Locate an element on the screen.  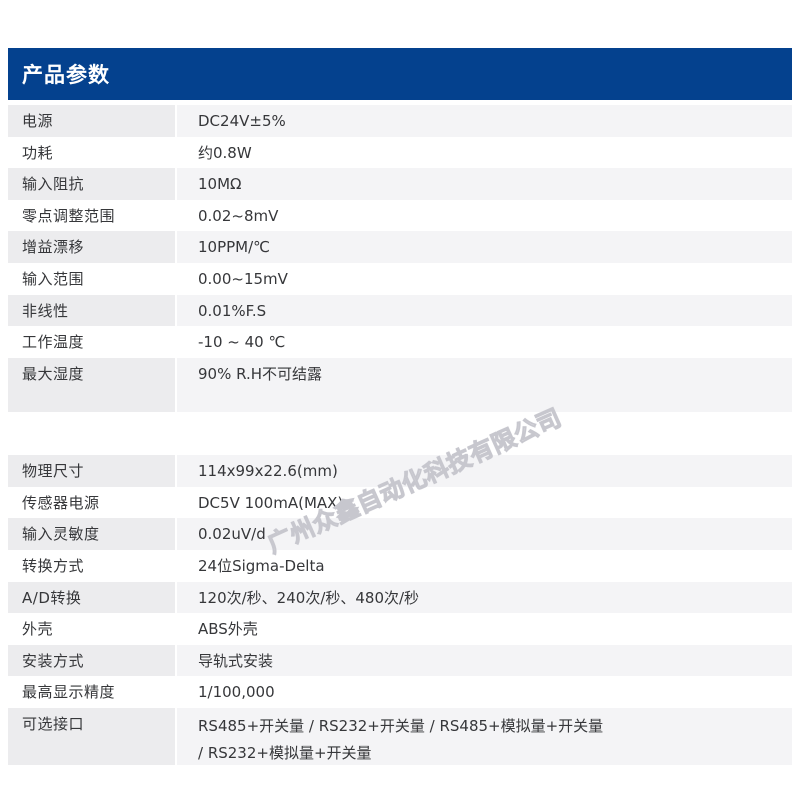
table-row: 输入阻抗 10MΩ is located at coordinates (400, 184).